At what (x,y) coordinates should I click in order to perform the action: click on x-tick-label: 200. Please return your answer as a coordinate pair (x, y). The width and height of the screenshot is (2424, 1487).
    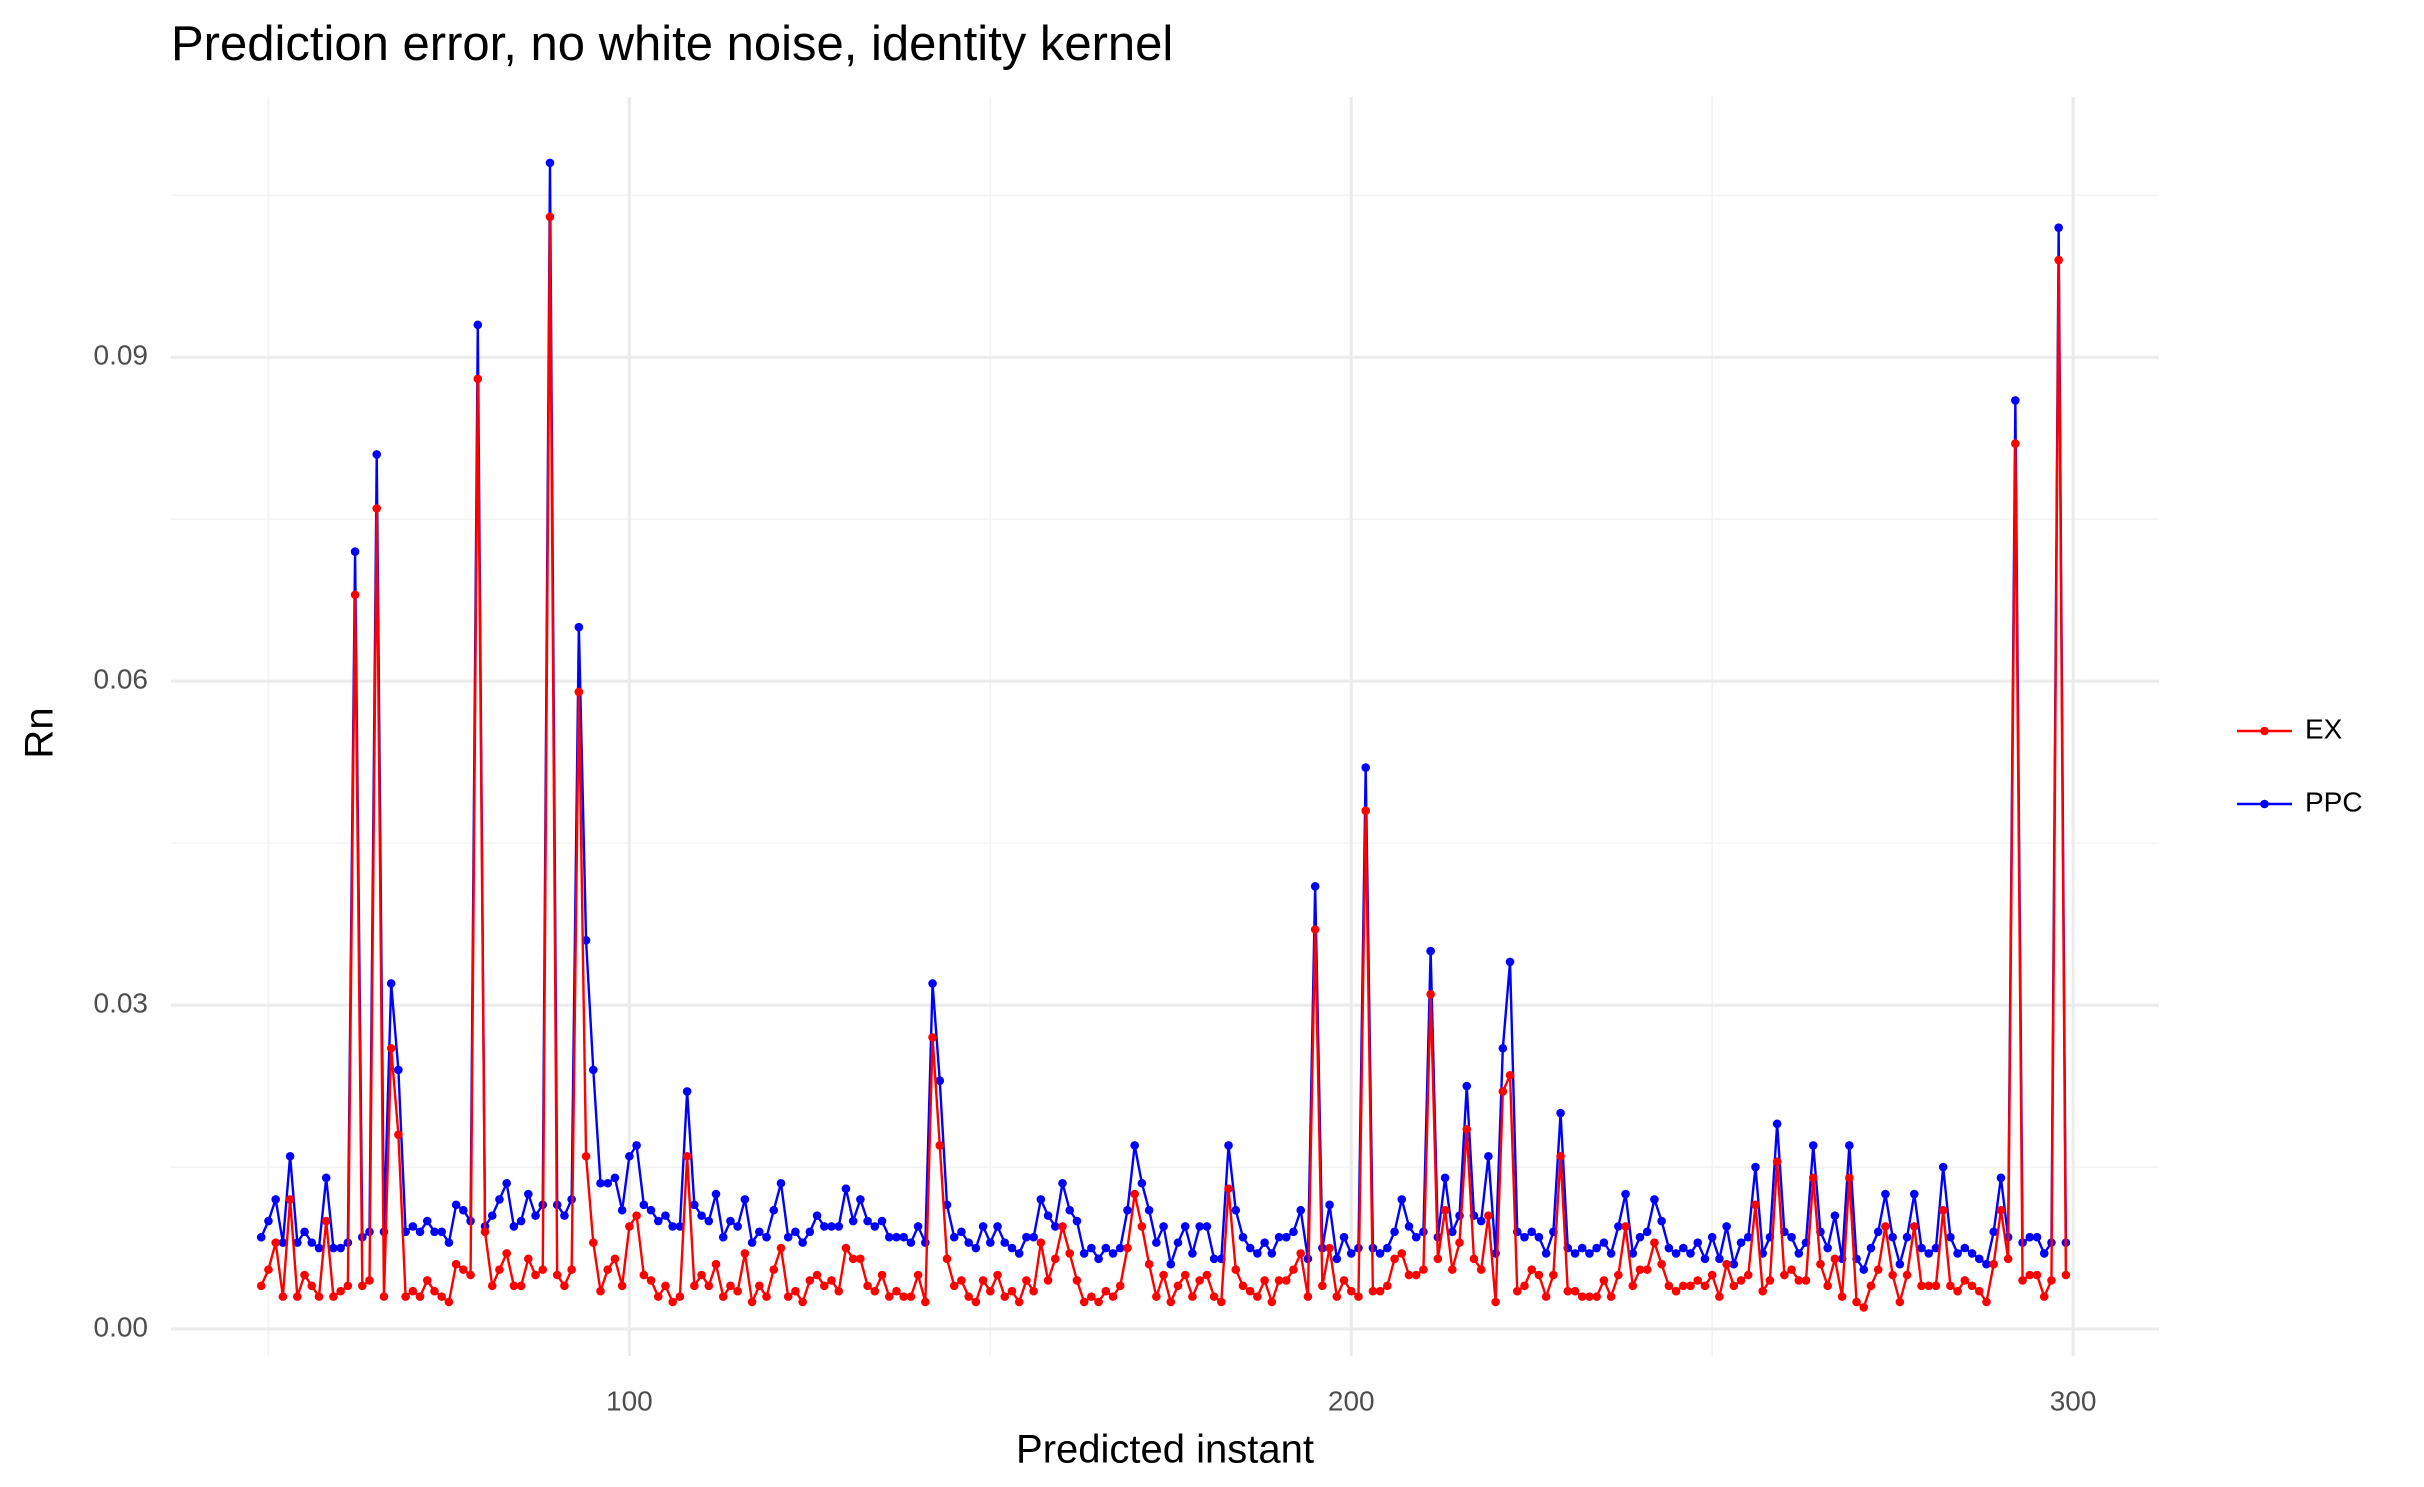
    Looking at the image, I should click on (1351, 1400).